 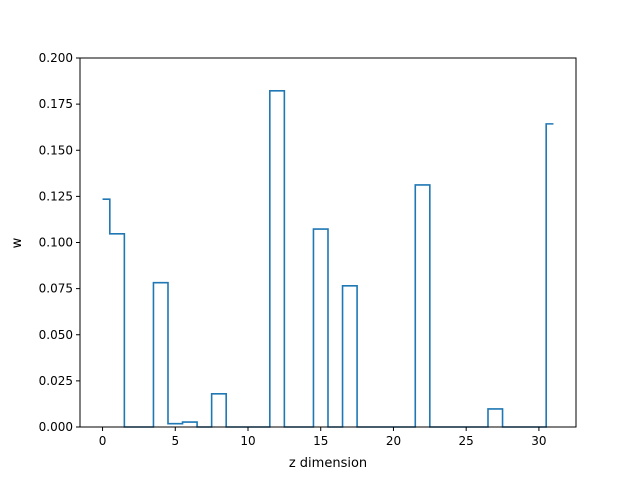 I want to click on x-tick-label: 30, so click(x=538, y=441).